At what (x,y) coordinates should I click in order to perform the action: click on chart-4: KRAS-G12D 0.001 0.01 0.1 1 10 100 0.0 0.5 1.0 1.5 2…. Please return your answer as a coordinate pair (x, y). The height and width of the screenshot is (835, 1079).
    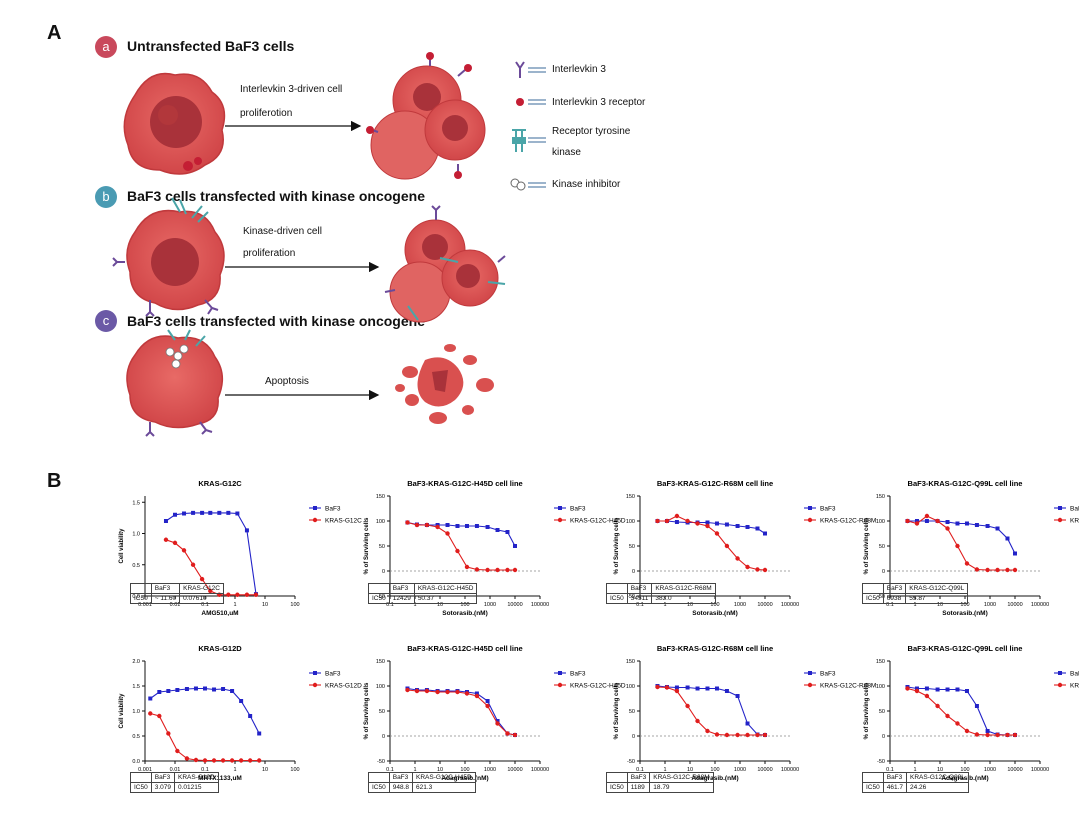
    Looking at the image, I should click on (240, 713).